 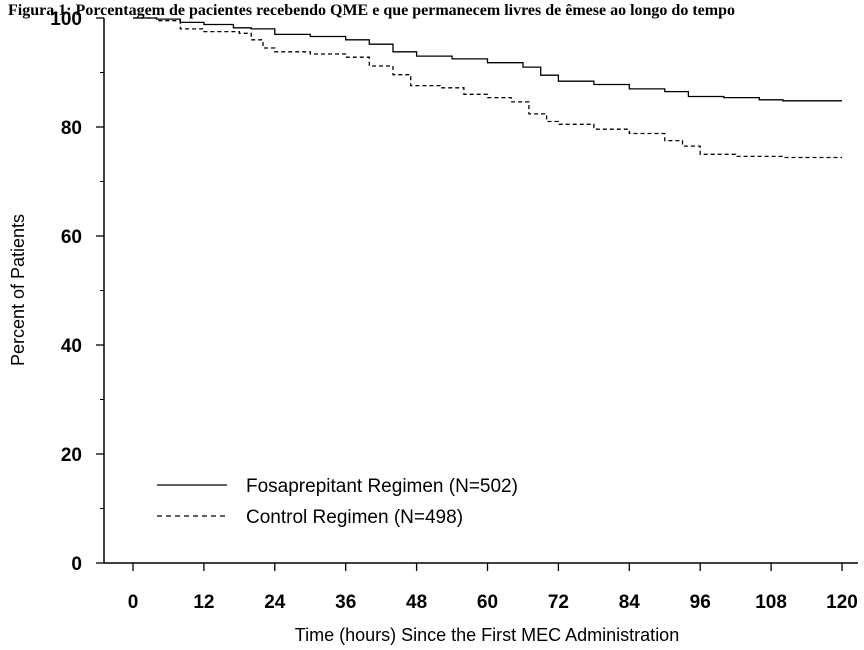 I want to click on y-tick-label: 0, so click(x=76, y=564).